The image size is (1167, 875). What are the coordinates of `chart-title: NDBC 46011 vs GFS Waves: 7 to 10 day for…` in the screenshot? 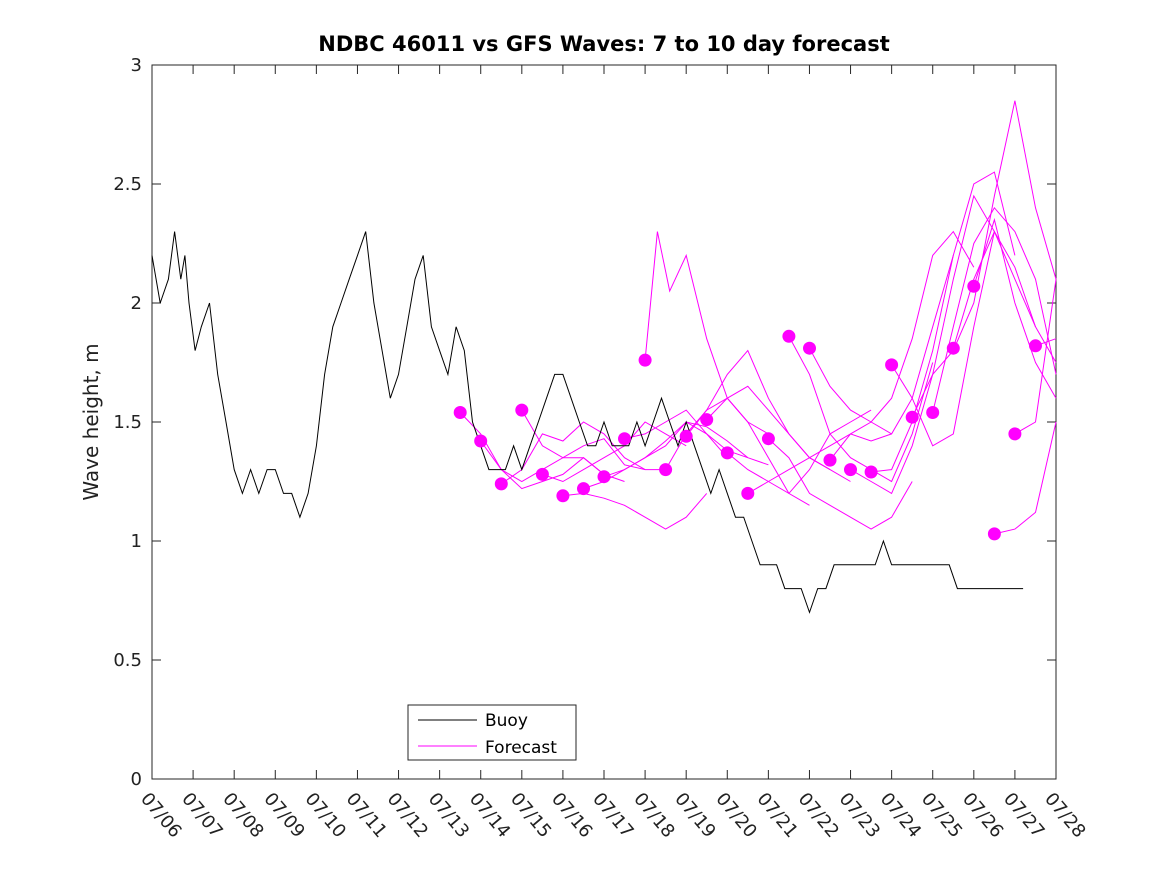 It's located at (603, 44).